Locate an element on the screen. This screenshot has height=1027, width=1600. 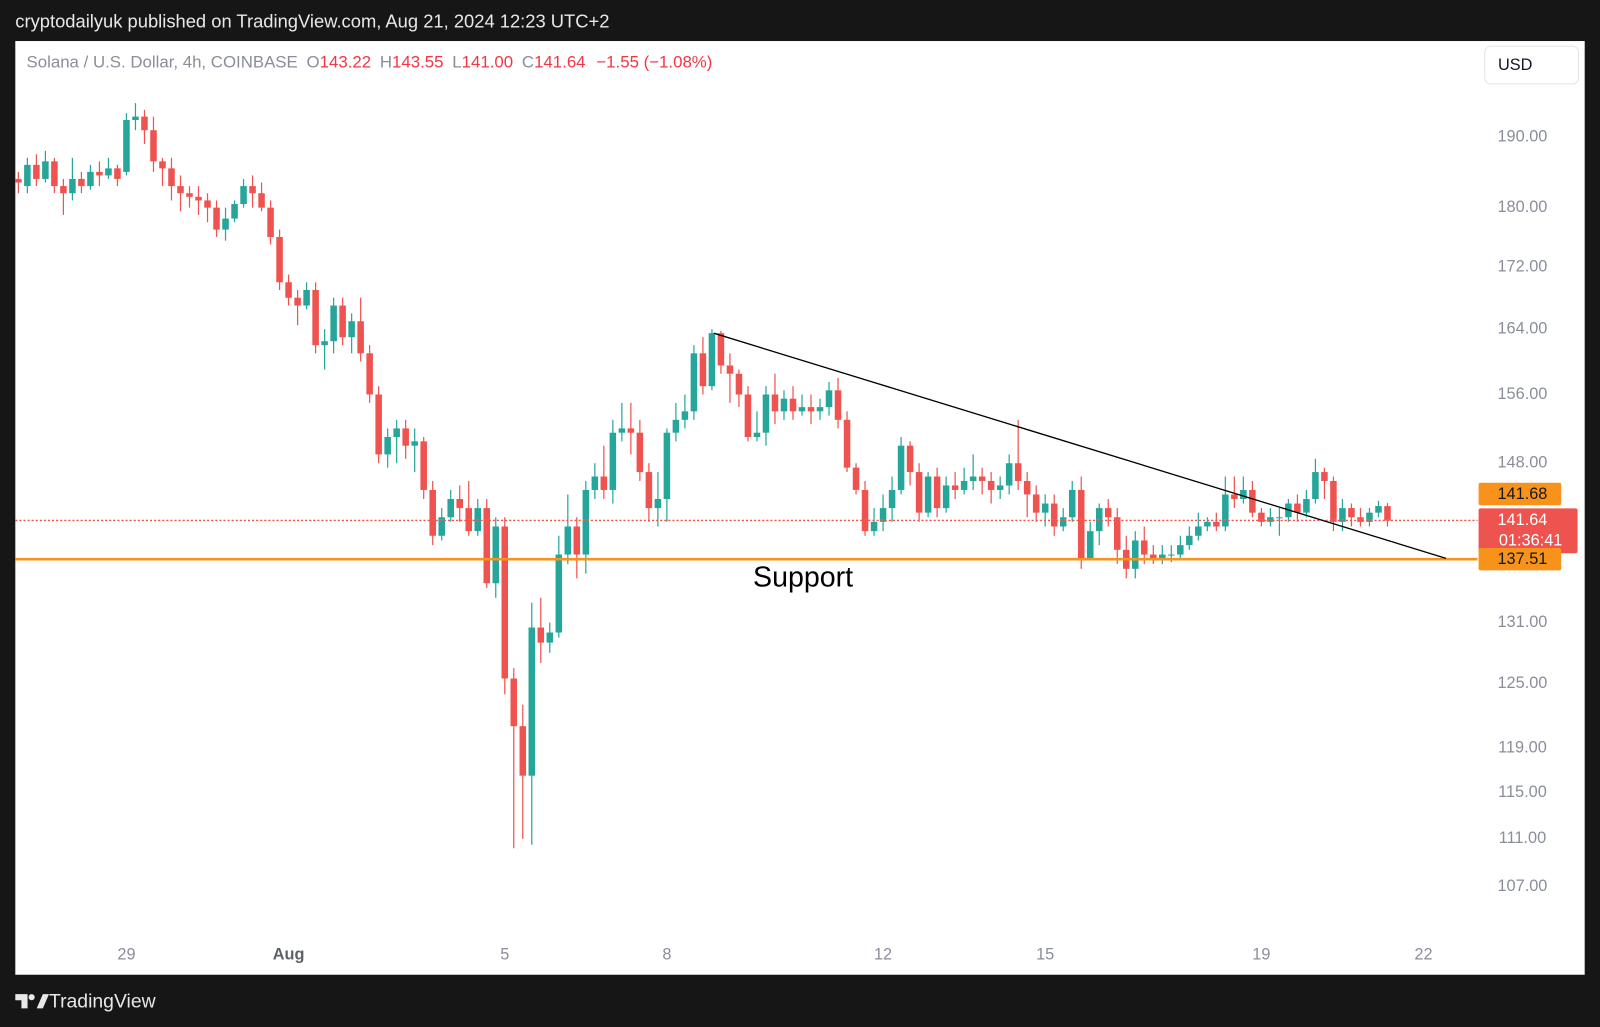
x-tick-label: 19 is located at coordinates (1261, 955).